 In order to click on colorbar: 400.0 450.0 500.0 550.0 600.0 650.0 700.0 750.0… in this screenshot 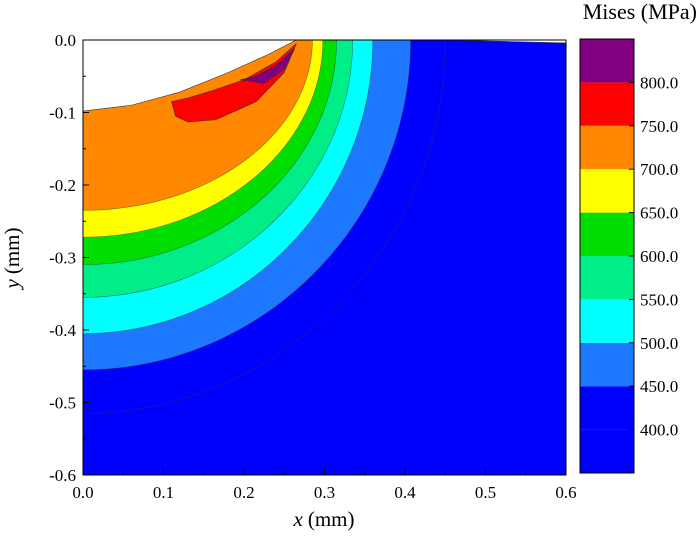, I will do `click(638, 237)`.